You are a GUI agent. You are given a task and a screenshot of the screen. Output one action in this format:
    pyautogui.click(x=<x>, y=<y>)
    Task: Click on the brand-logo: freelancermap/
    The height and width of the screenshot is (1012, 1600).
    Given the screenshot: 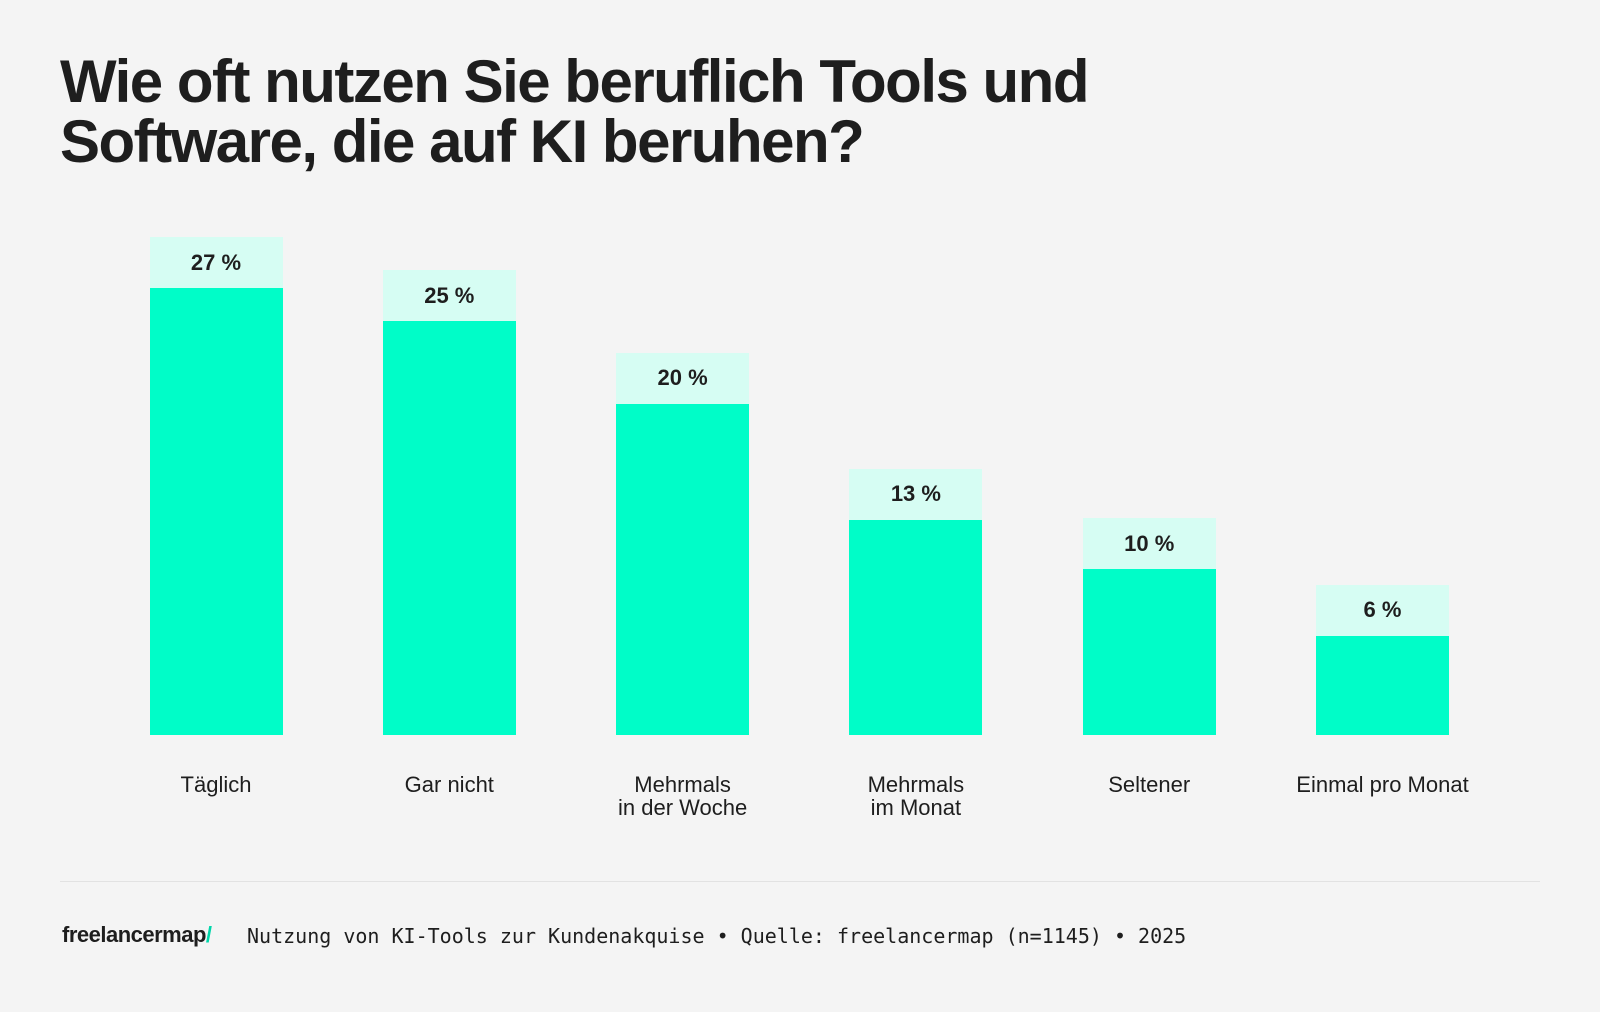 What is the action you would take?
    pyautogui.click(x=137, y=935)
    